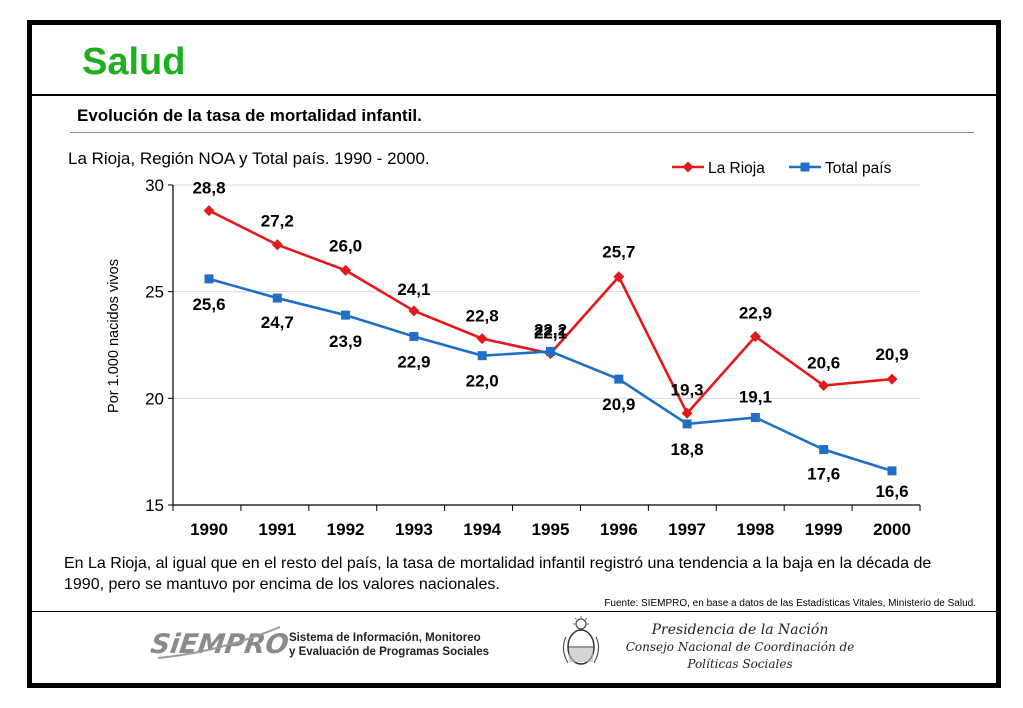  What do you see at coordinates (345, 341) in the screenshot?
I see `data-label-1-1992: 23,9` at bounding box center [345, 341].